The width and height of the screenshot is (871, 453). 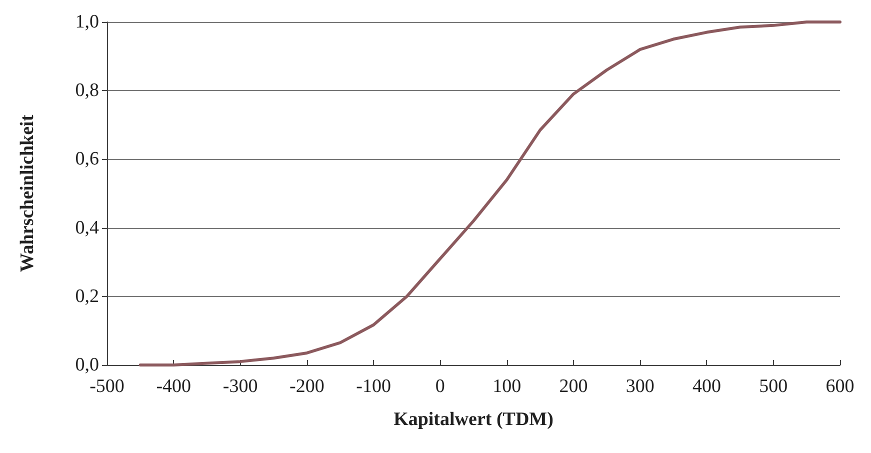 What do you see at coordinates (27, 193) in the screenshot?
I see `y-axis-title: Wahrscheinlichkeit` at bounding box center [27, 193].